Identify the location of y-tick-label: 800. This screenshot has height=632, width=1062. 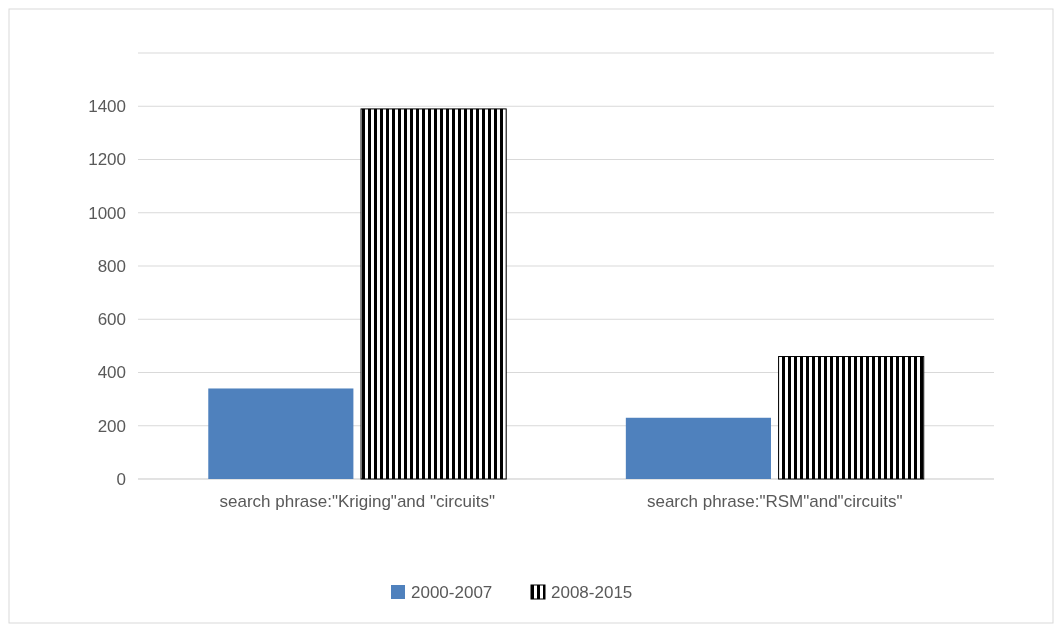
(111, 266).